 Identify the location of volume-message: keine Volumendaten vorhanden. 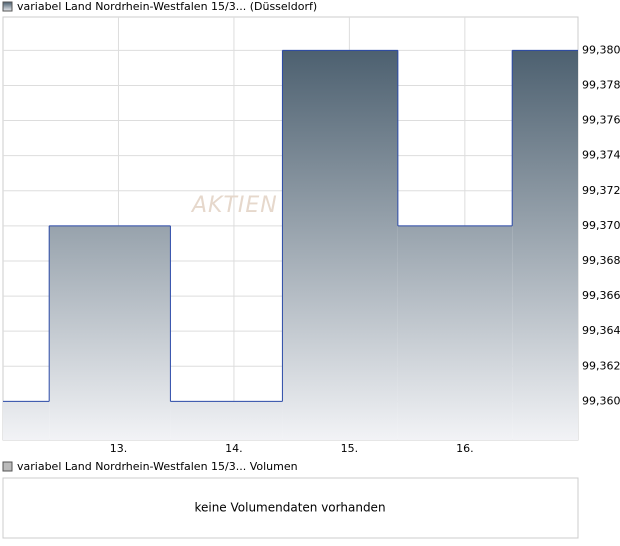
(289, 508).